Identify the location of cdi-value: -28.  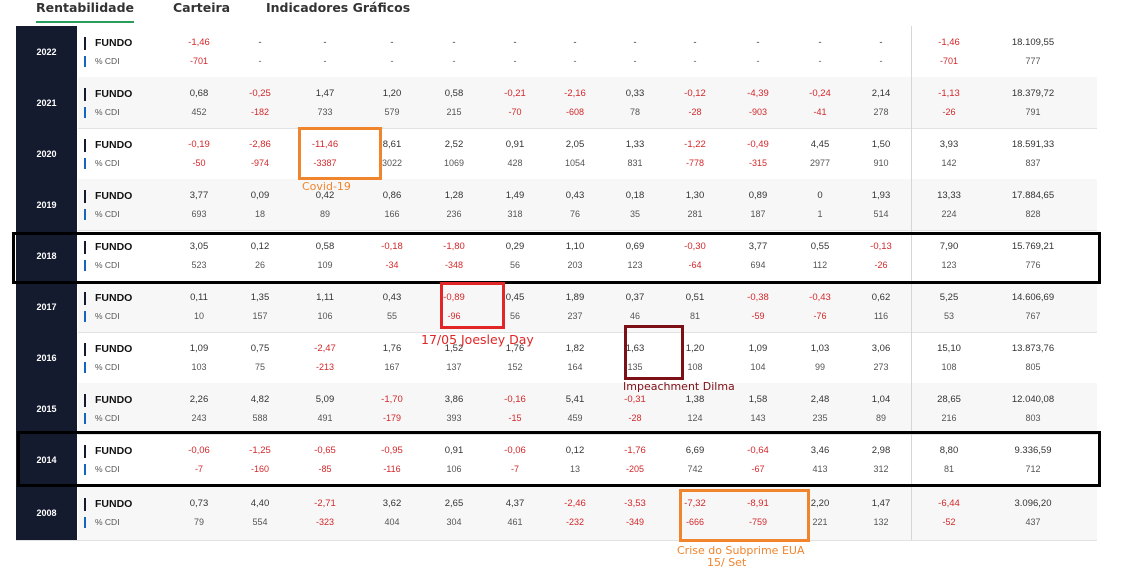
(695, 111).